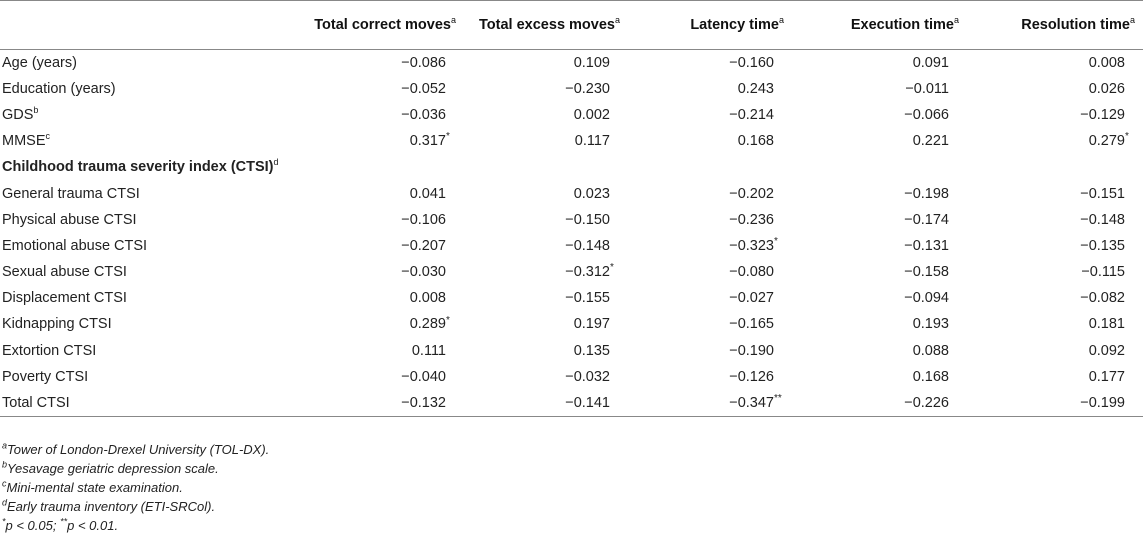 The height and width of the screenshot is (539, 1143). Describe the element at coordinates (546, 220) in the screenshot. I see `table-cell: −0.150` at that location.